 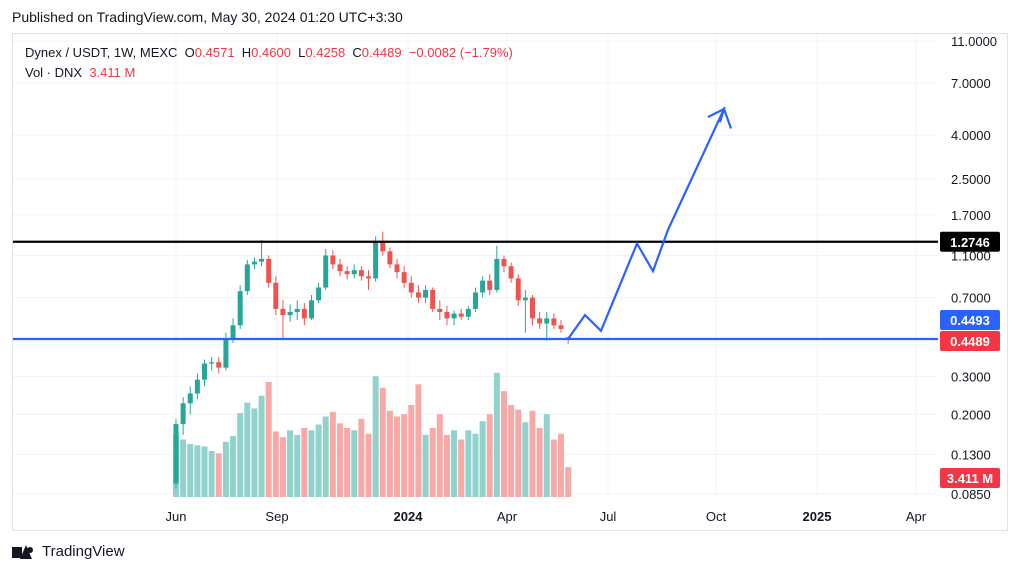 I want to click on x-tick-label: Oct, so click(x=716, y=516).